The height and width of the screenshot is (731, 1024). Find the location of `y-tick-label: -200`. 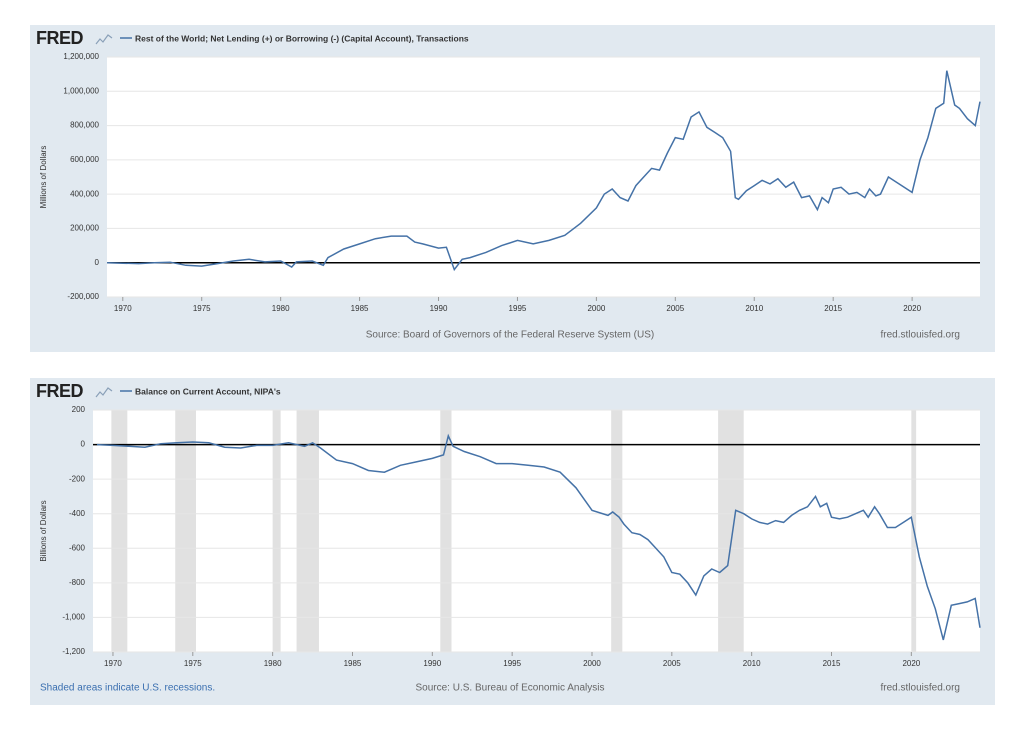

y-tick-label: -200 is located at coordinates (77, 478).